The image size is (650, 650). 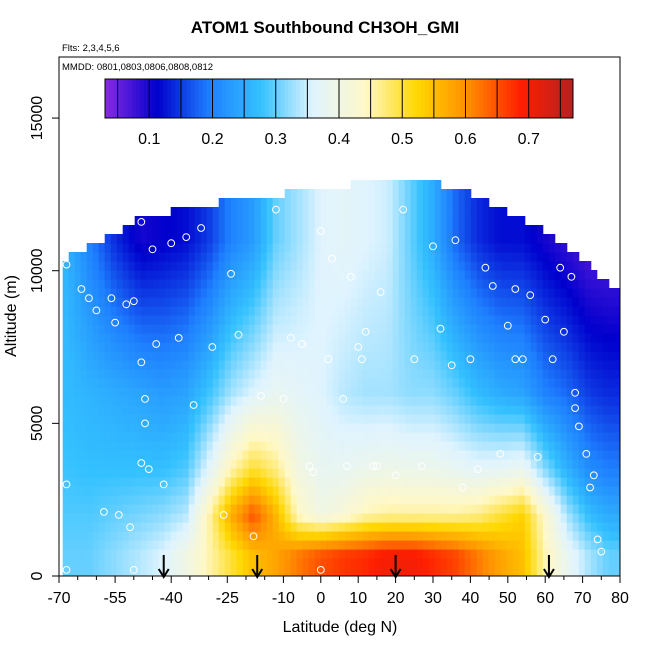 I want to click on flight-marker-arrowhead, so click(x=549, y=573).